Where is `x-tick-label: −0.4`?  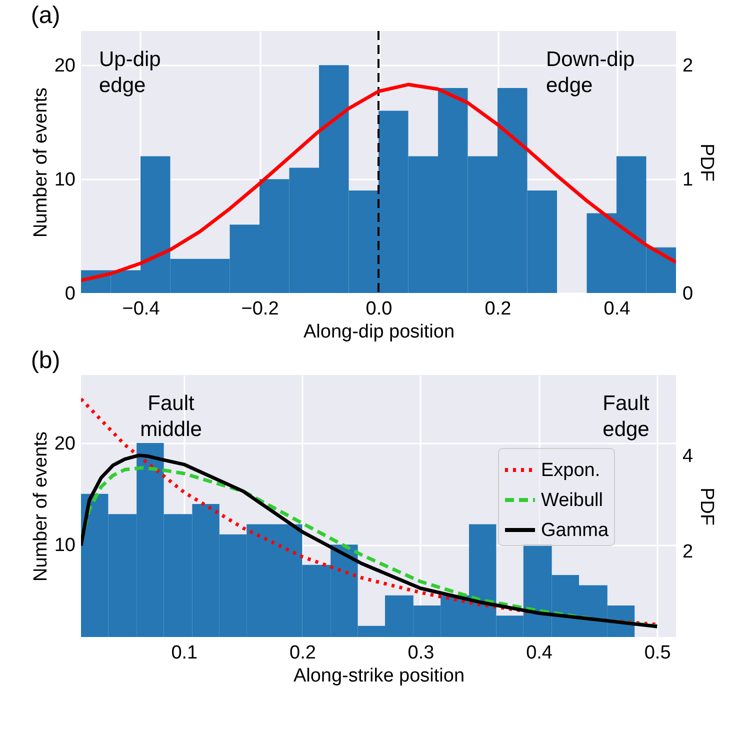
x-tick-label: −0.4 is located at coordinates (141, 309).